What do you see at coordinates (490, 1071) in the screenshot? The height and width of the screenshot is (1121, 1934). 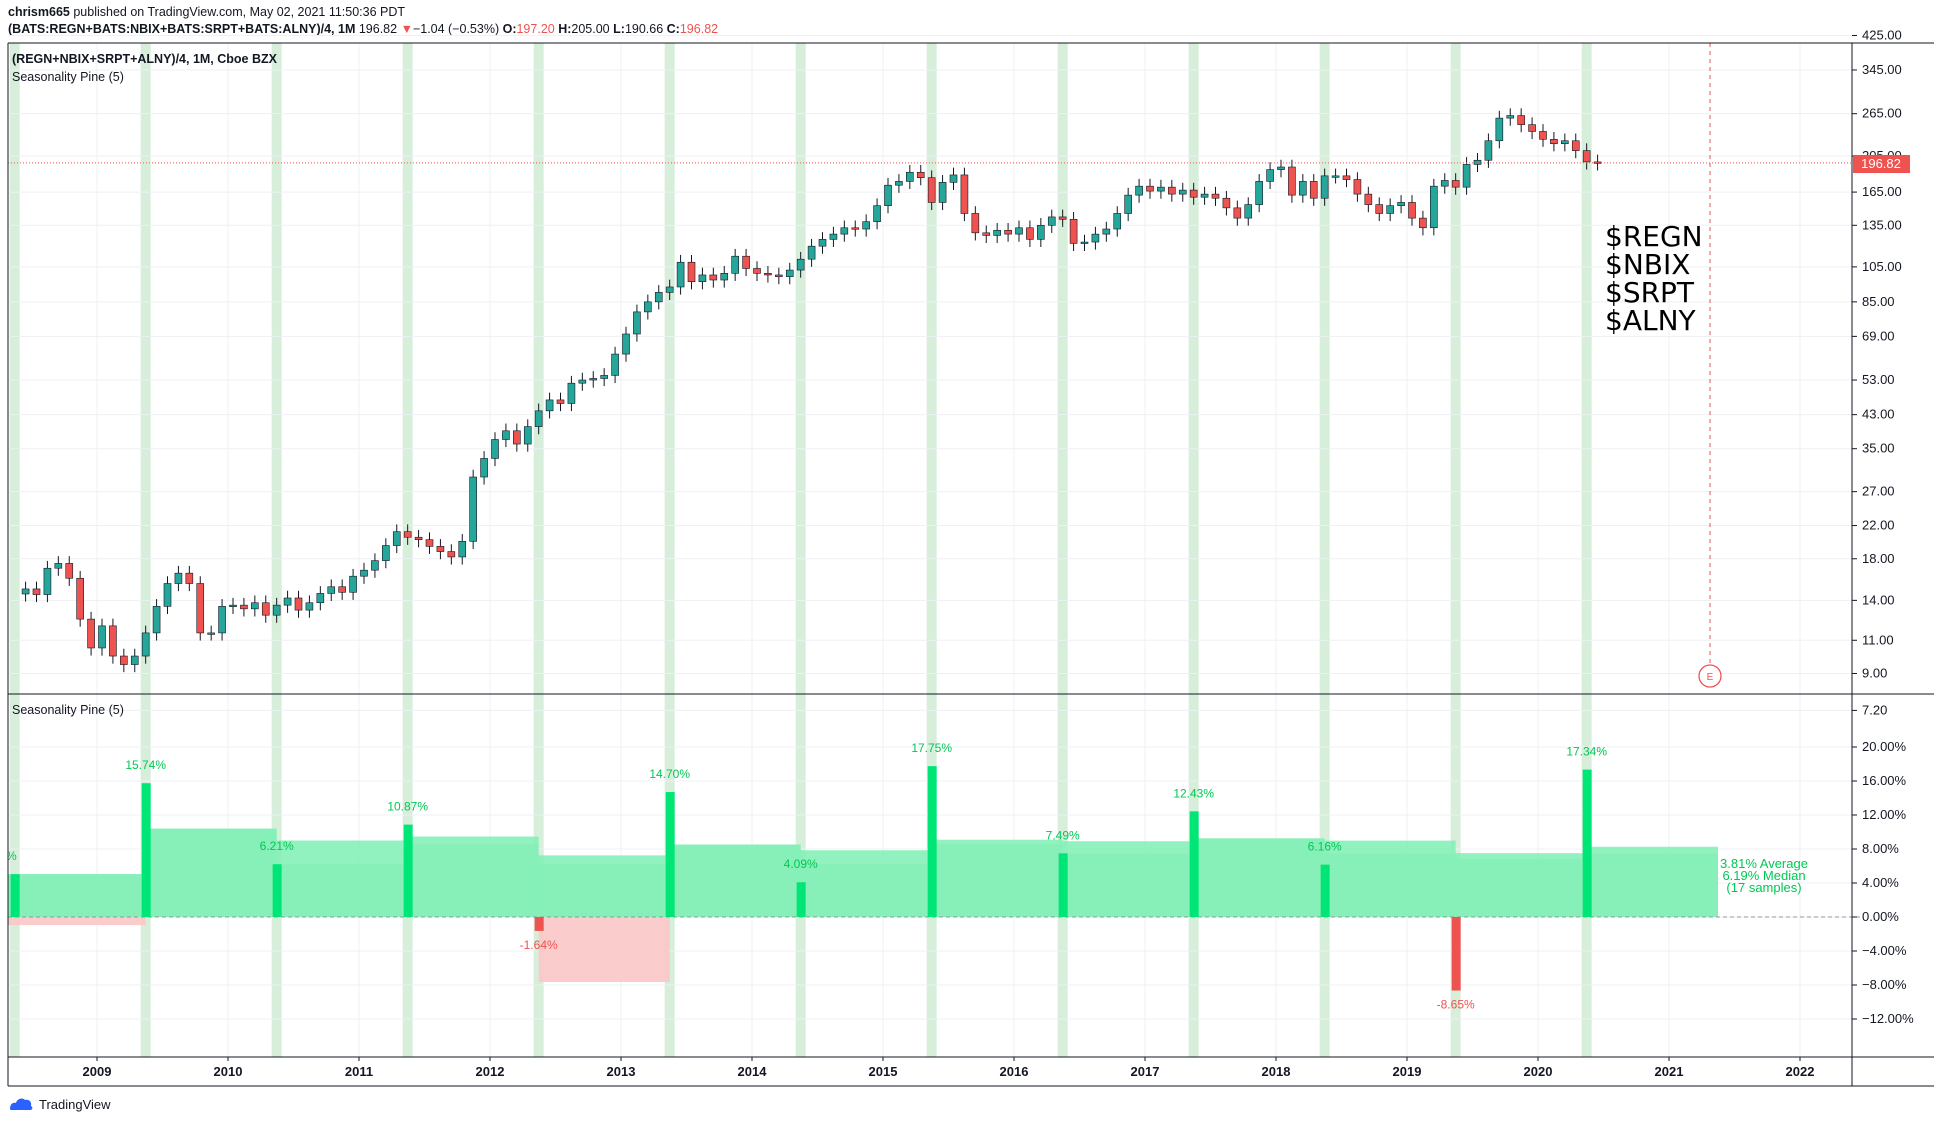 I see `time-tick-label: 2012` at bounding box center [490, 1071].